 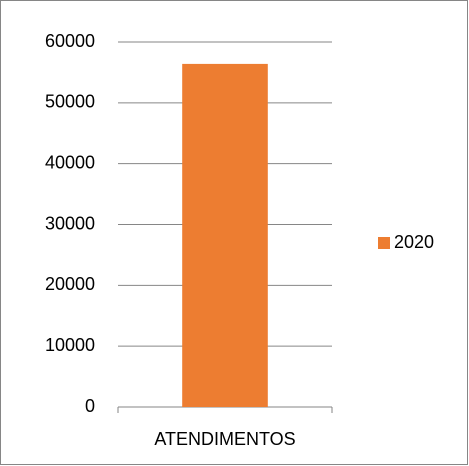 What do you see at coordinates (70, 345) in the screenshot?
I see `y-tick-label: 10000` at bounding box center [70, 345].